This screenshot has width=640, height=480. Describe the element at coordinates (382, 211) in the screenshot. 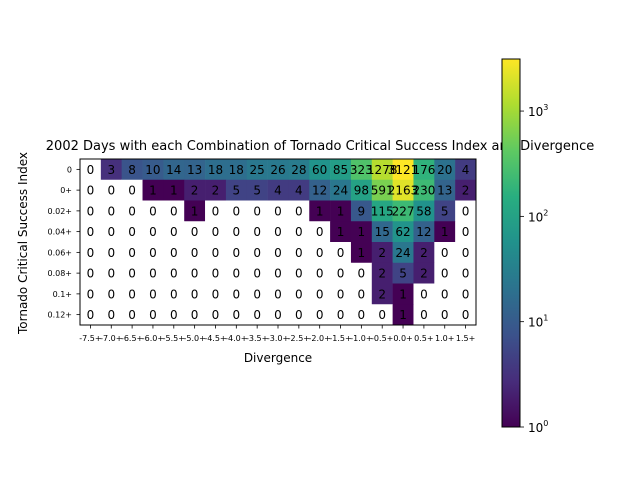

I see `cell-value-label: 115` at that location.